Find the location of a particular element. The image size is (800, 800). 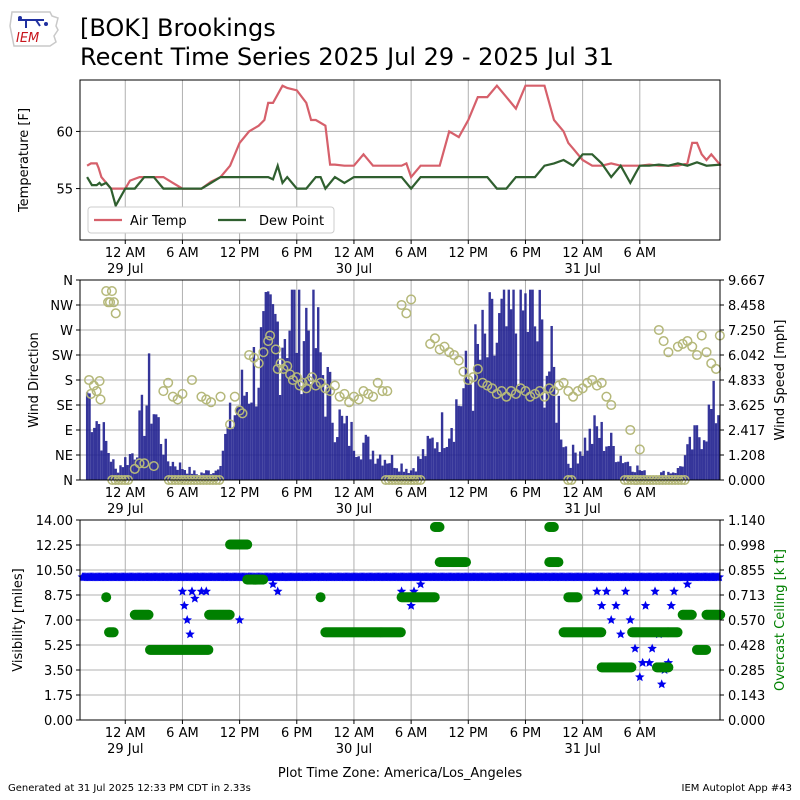

y2-tick-label: 0.285 is located at coordinates (746, 671).